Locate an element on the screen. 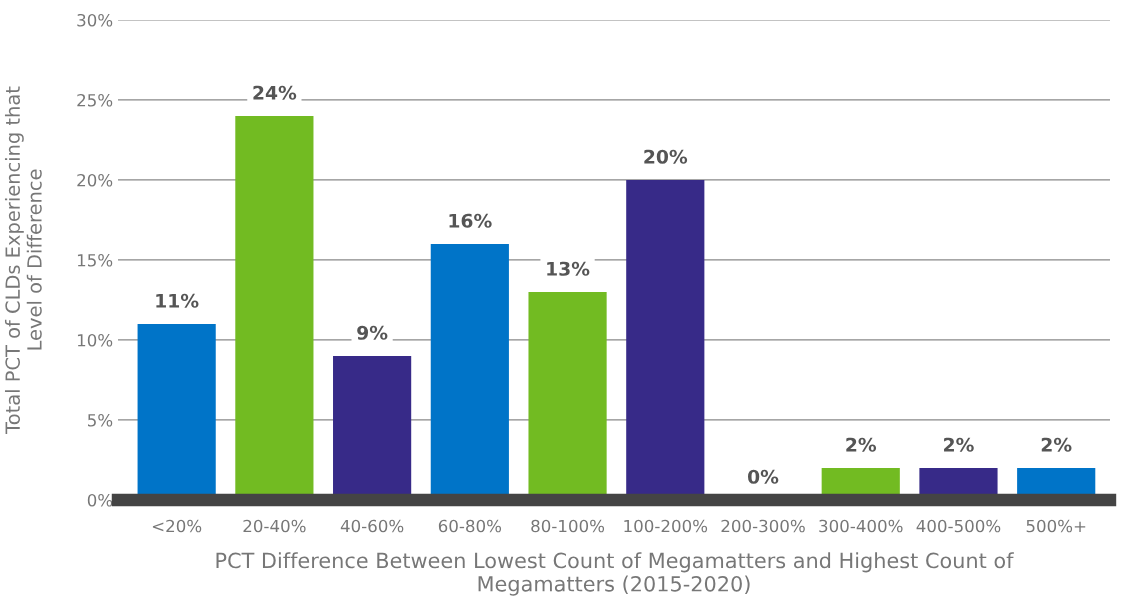  y-tick-label: 5% is located at coordinates (100, 420).